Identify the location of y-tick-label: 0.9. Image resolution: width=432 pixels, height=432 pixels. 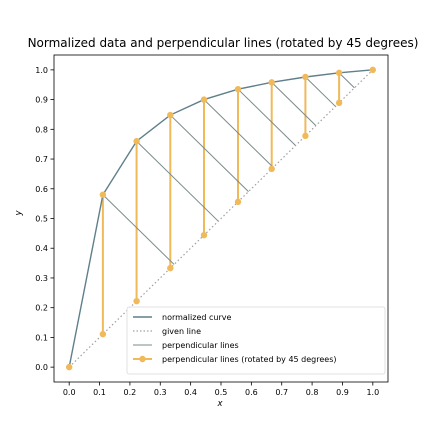
(41, 100).